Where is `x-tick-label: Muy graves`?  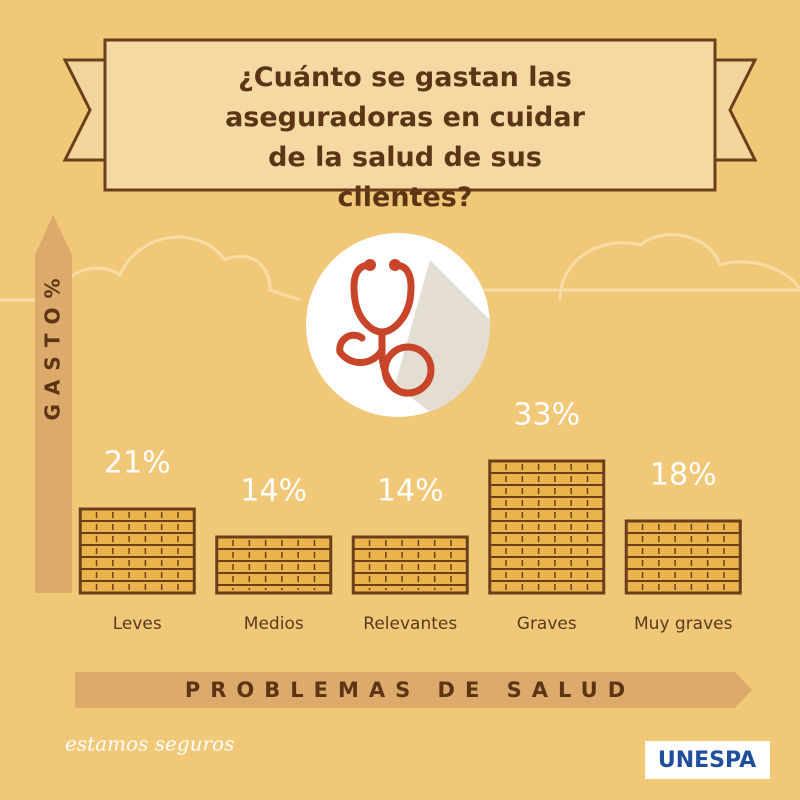 x-tick-label: Muy graves is located at coordinates (683, 624).